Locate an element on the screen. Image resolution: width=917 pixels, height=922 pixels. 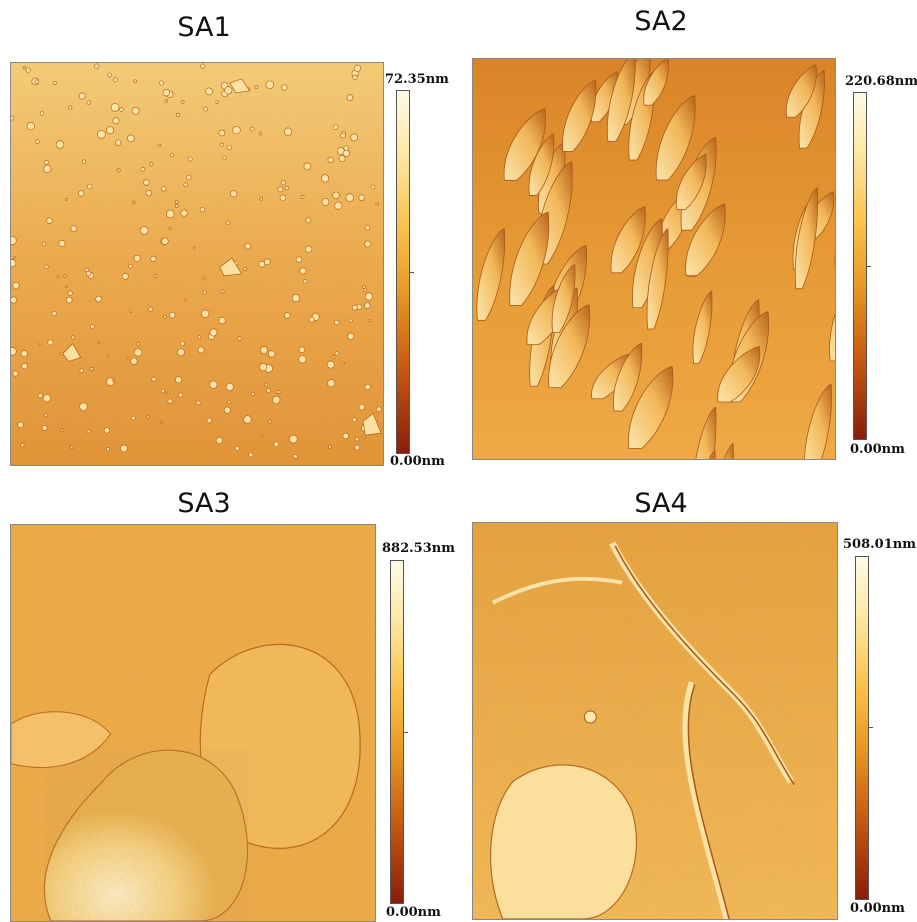
panel-title-sa3: SA3 is located at coordinates (204, 503).